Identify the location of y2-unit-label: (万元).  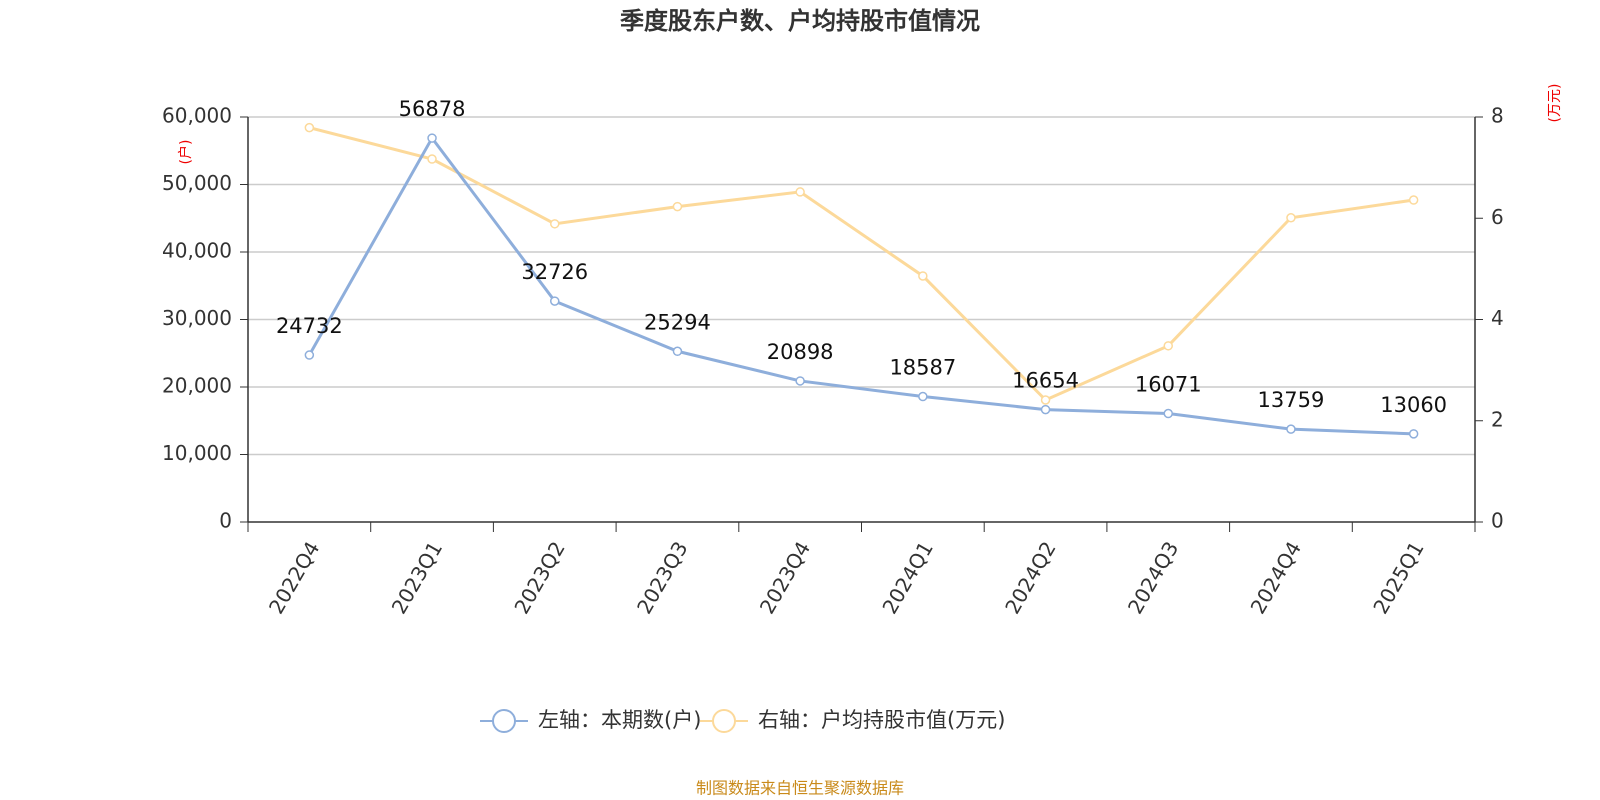
(1555, 103).